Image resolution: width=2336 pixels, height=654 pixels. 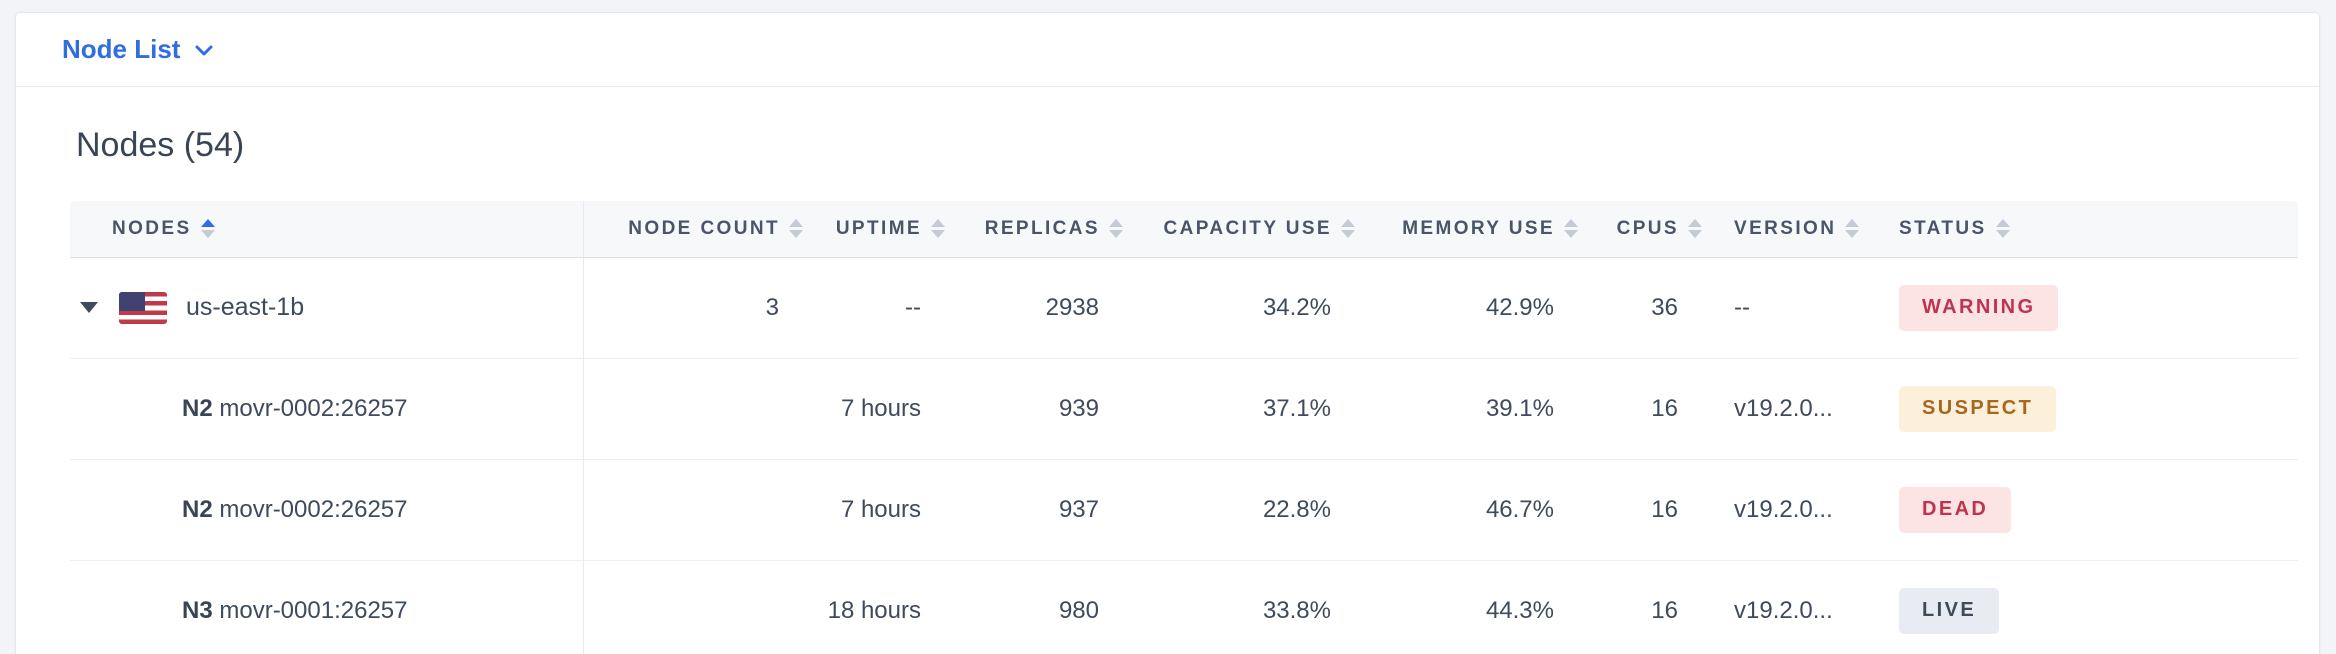 I want to click on capacity-use-cell: 34.2%, so click(x=1296, y=307).